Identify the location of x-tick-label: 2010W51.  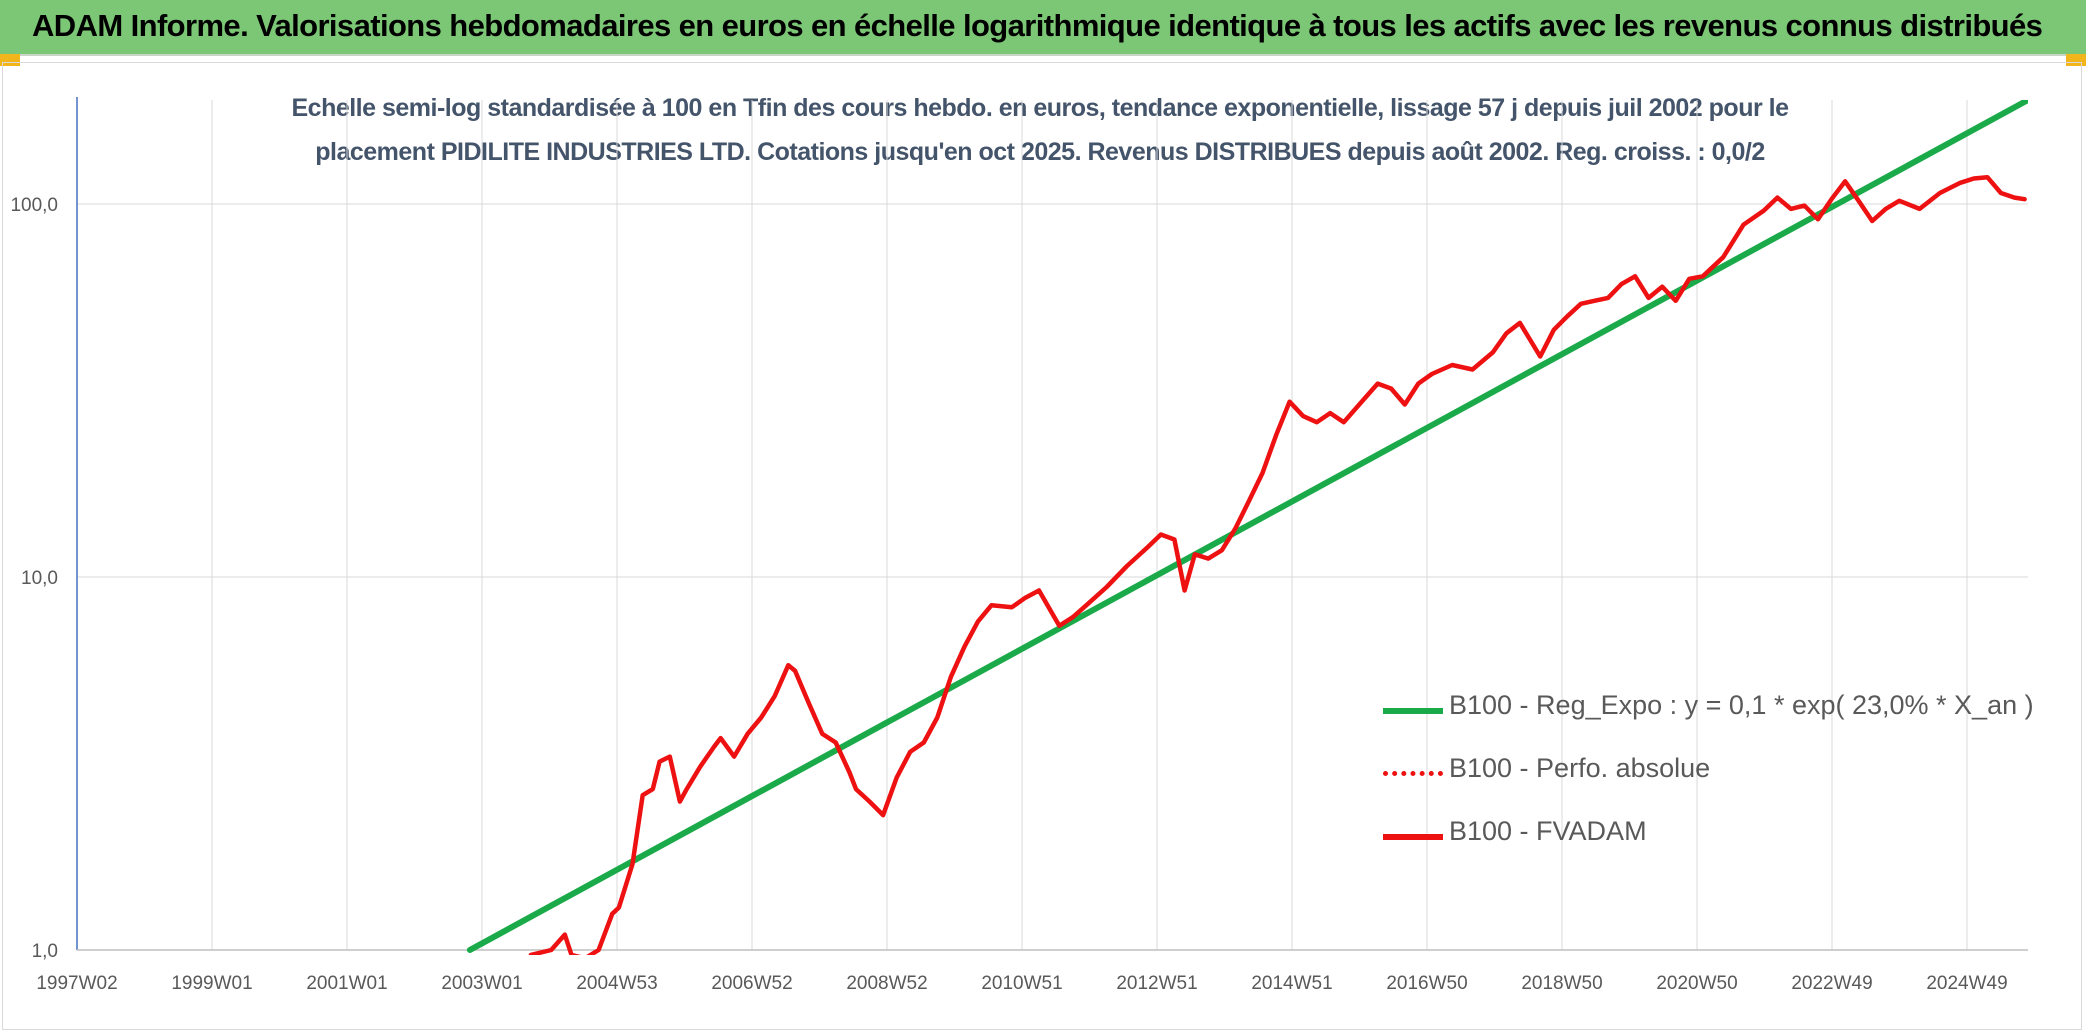
(1021, 983).